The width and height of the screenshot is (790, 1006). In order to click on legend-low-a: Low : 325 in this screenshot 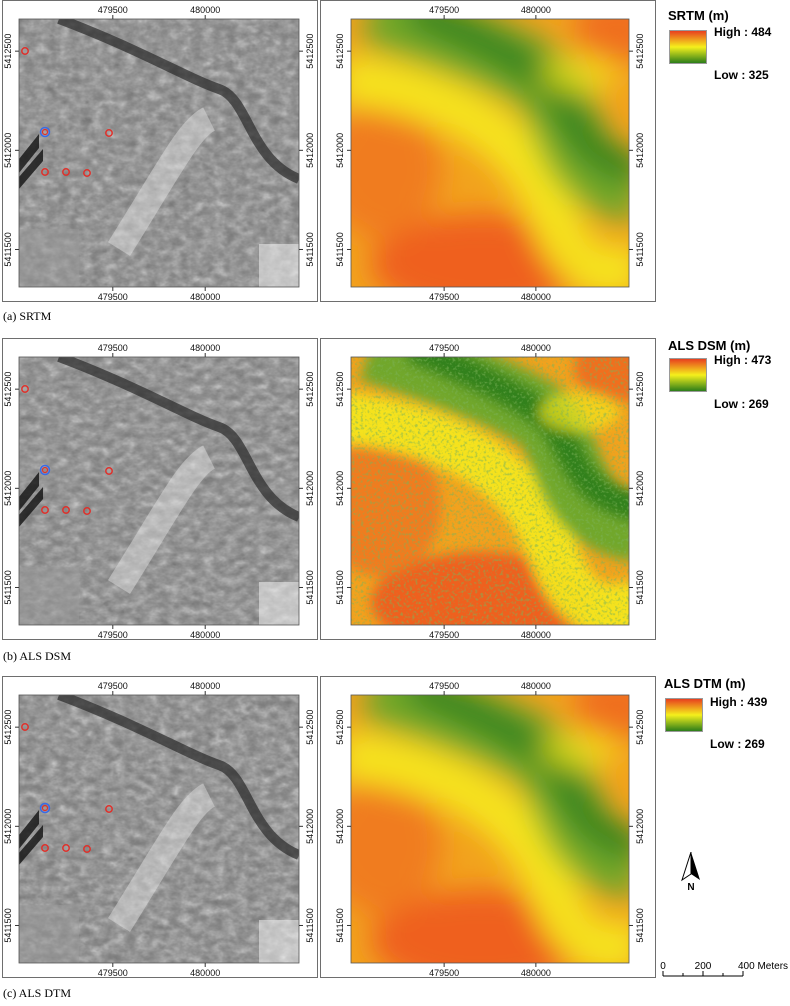, I will do `click(741, 75)`.